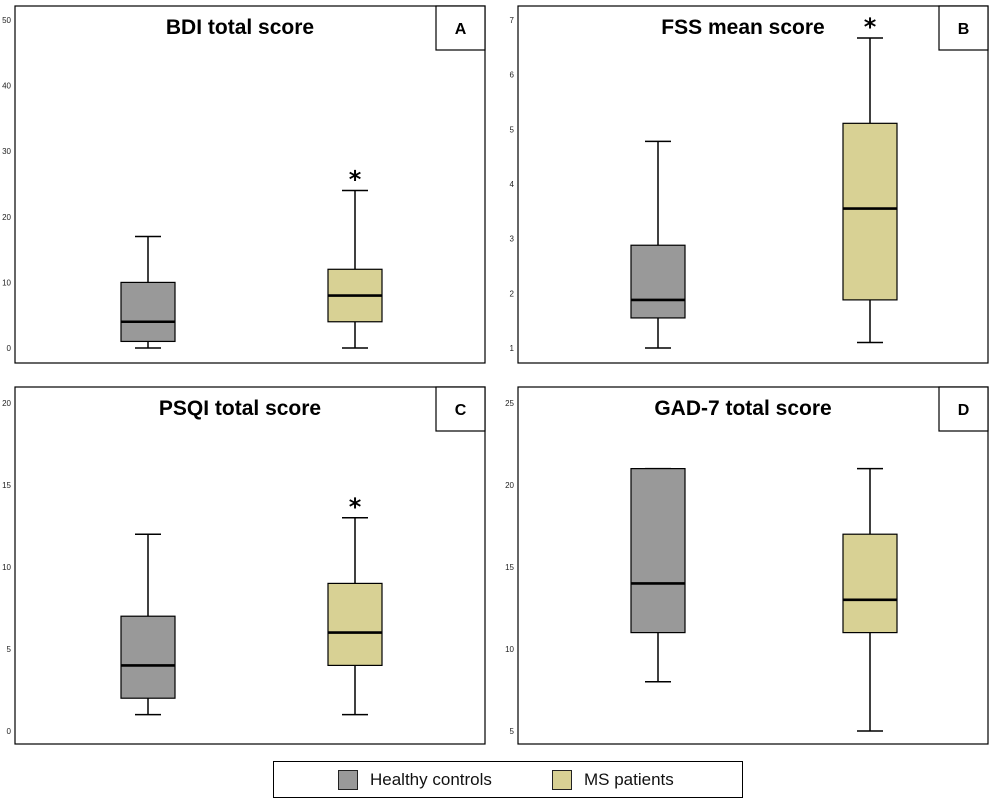  What do you see at coordinates (512, 239) in the screenshot?
I see `y-tick-label: 3` at bounding box center [512, 239].